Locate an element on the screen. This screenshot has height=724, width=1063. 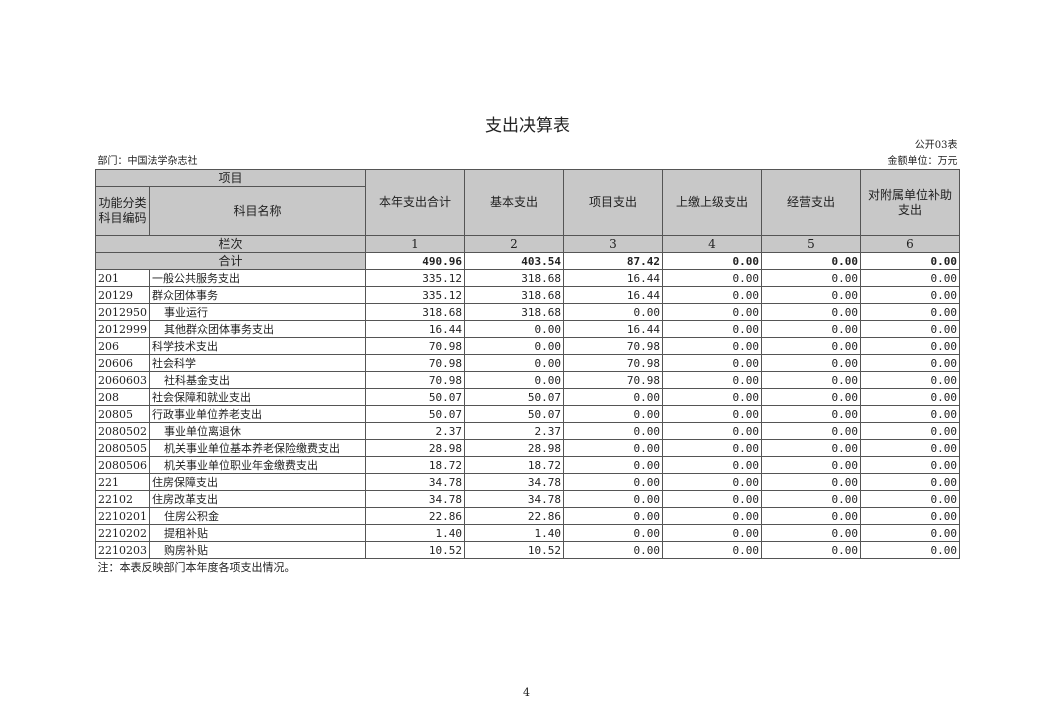
page-number: 4 is located at coordinates (526, 692).